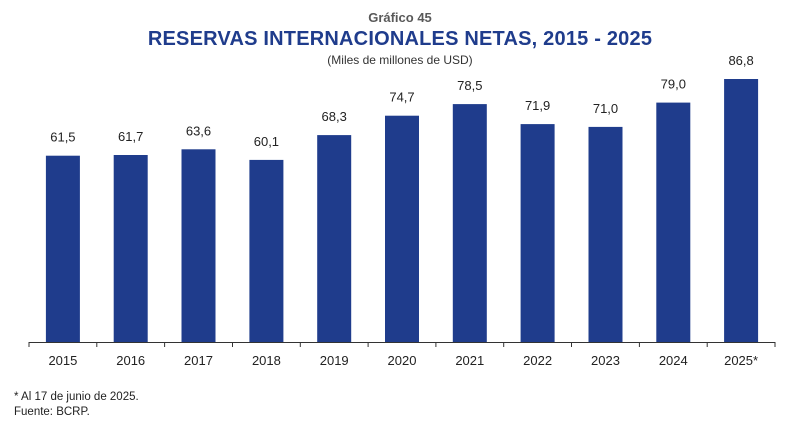  What do you see at coordinates (605, 234) in the screenshot?
I see `bar-2023` at bounding box center [605, 234].